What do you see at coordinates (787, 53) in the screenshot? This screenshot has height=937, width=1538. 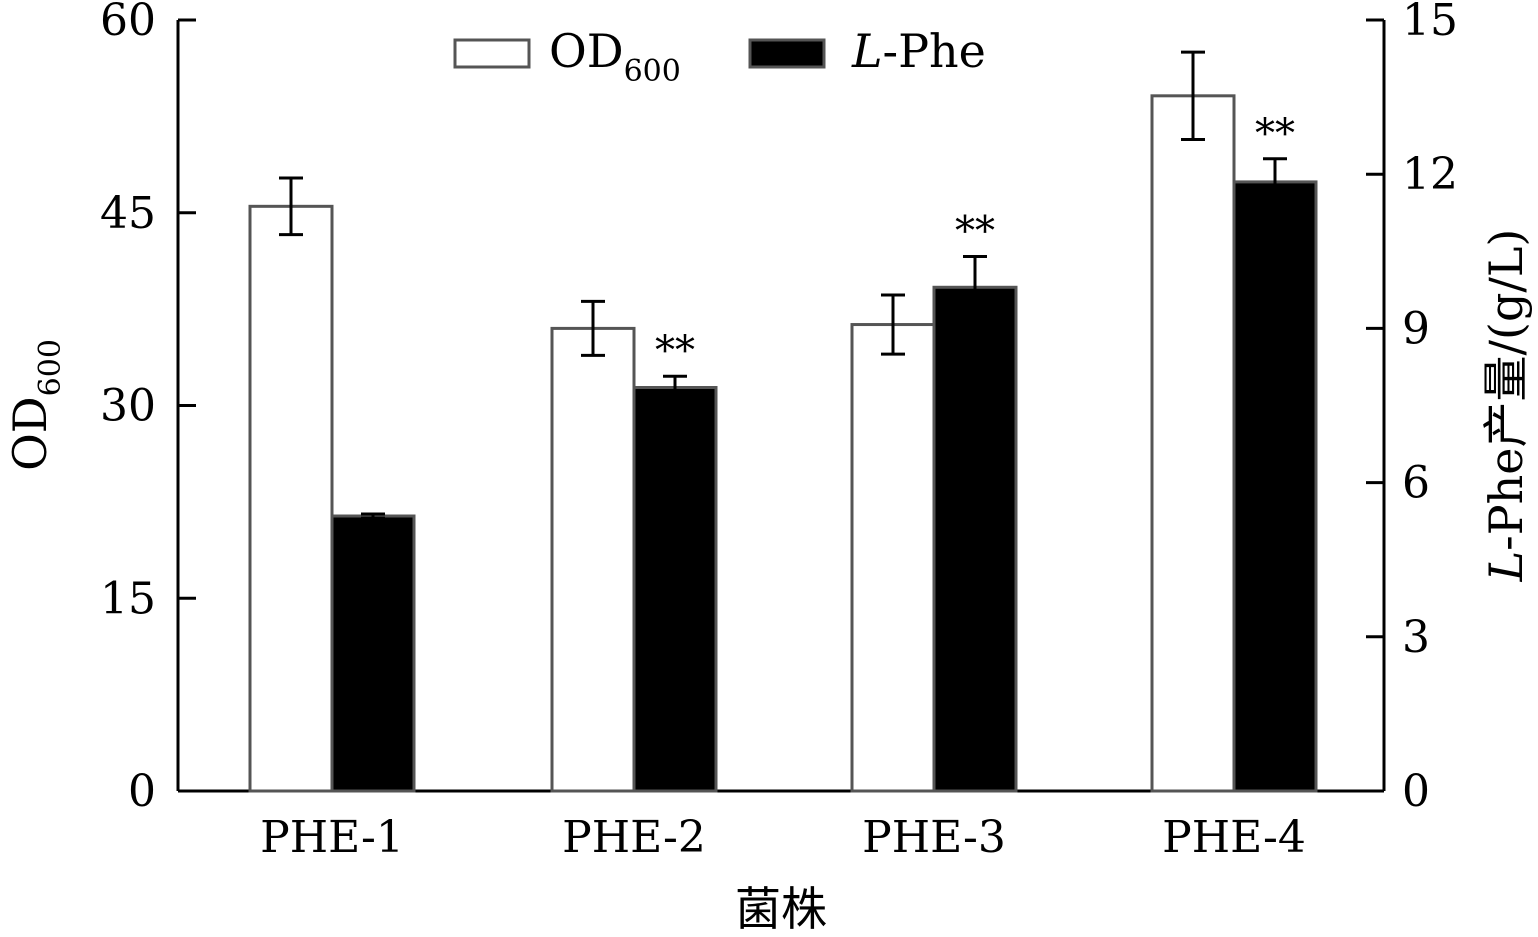 I see `legend-swatch-lphe` at bounding box center [787, 53].